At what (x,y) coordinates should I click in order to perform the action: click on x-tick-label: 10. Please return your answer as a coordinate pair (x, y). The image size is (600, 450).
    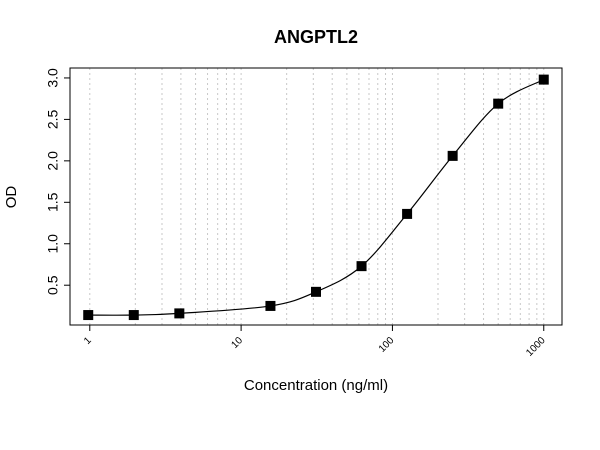
    Looking at the image, I should click on (237, 343).